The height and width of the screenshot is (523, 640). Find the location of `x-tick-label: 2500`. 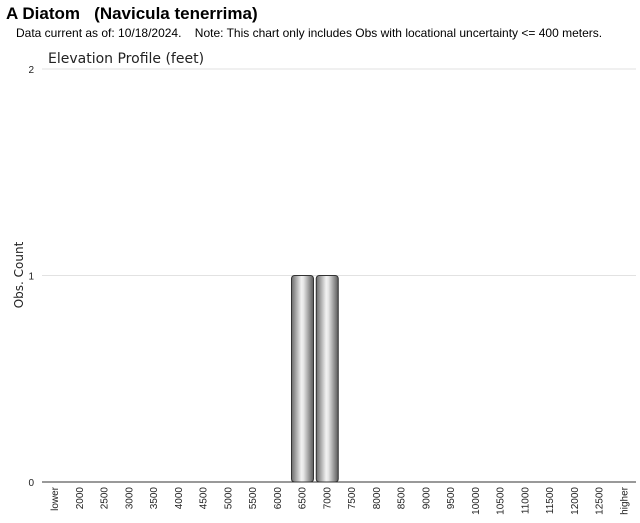

x-tick-label: 2500 is located at coordinates (105, 498).